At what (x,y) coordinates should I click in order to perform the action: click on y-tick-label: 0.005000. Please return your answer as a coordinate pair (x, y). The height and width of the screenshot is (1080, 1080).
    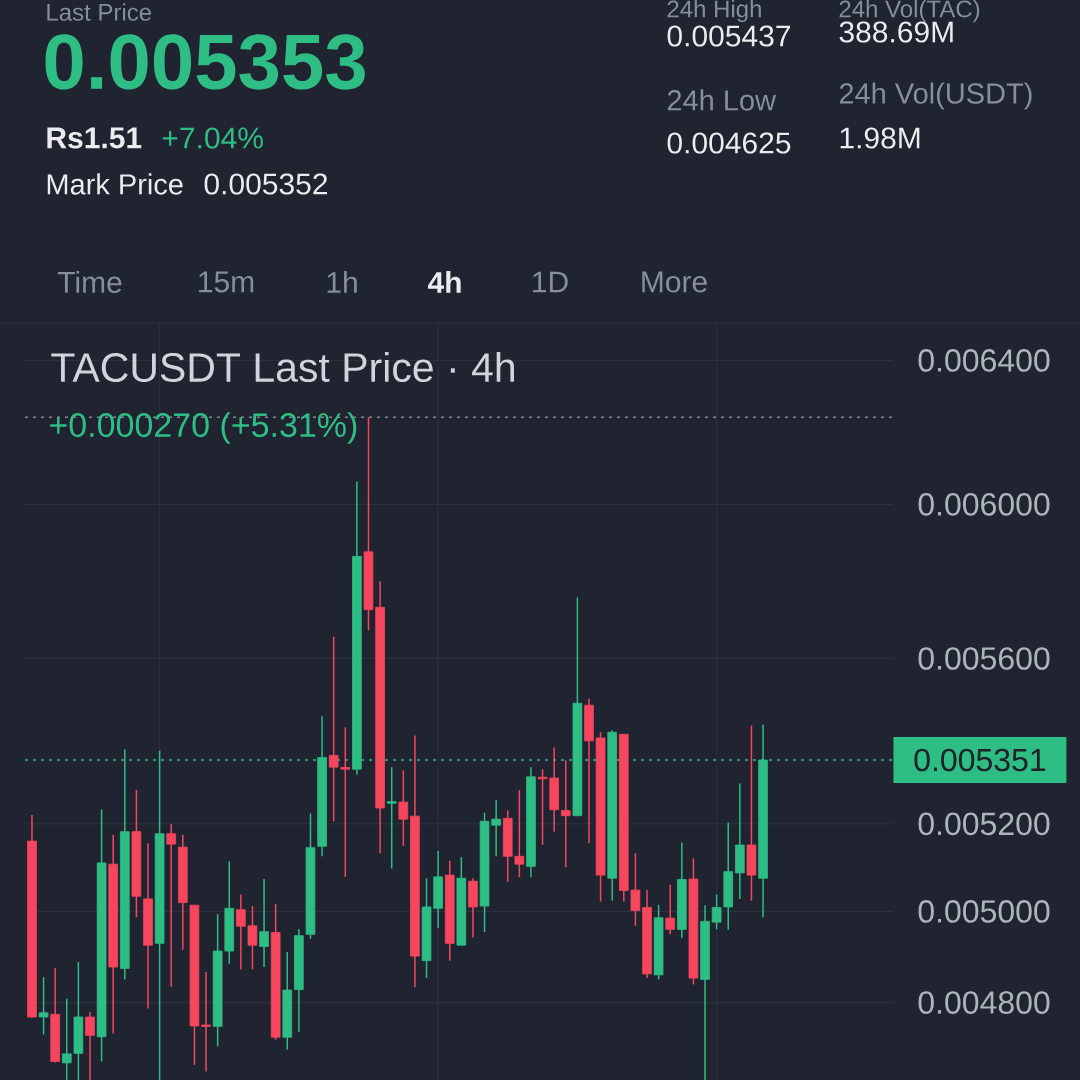
    Looking at the image, I should click on (984, 911).